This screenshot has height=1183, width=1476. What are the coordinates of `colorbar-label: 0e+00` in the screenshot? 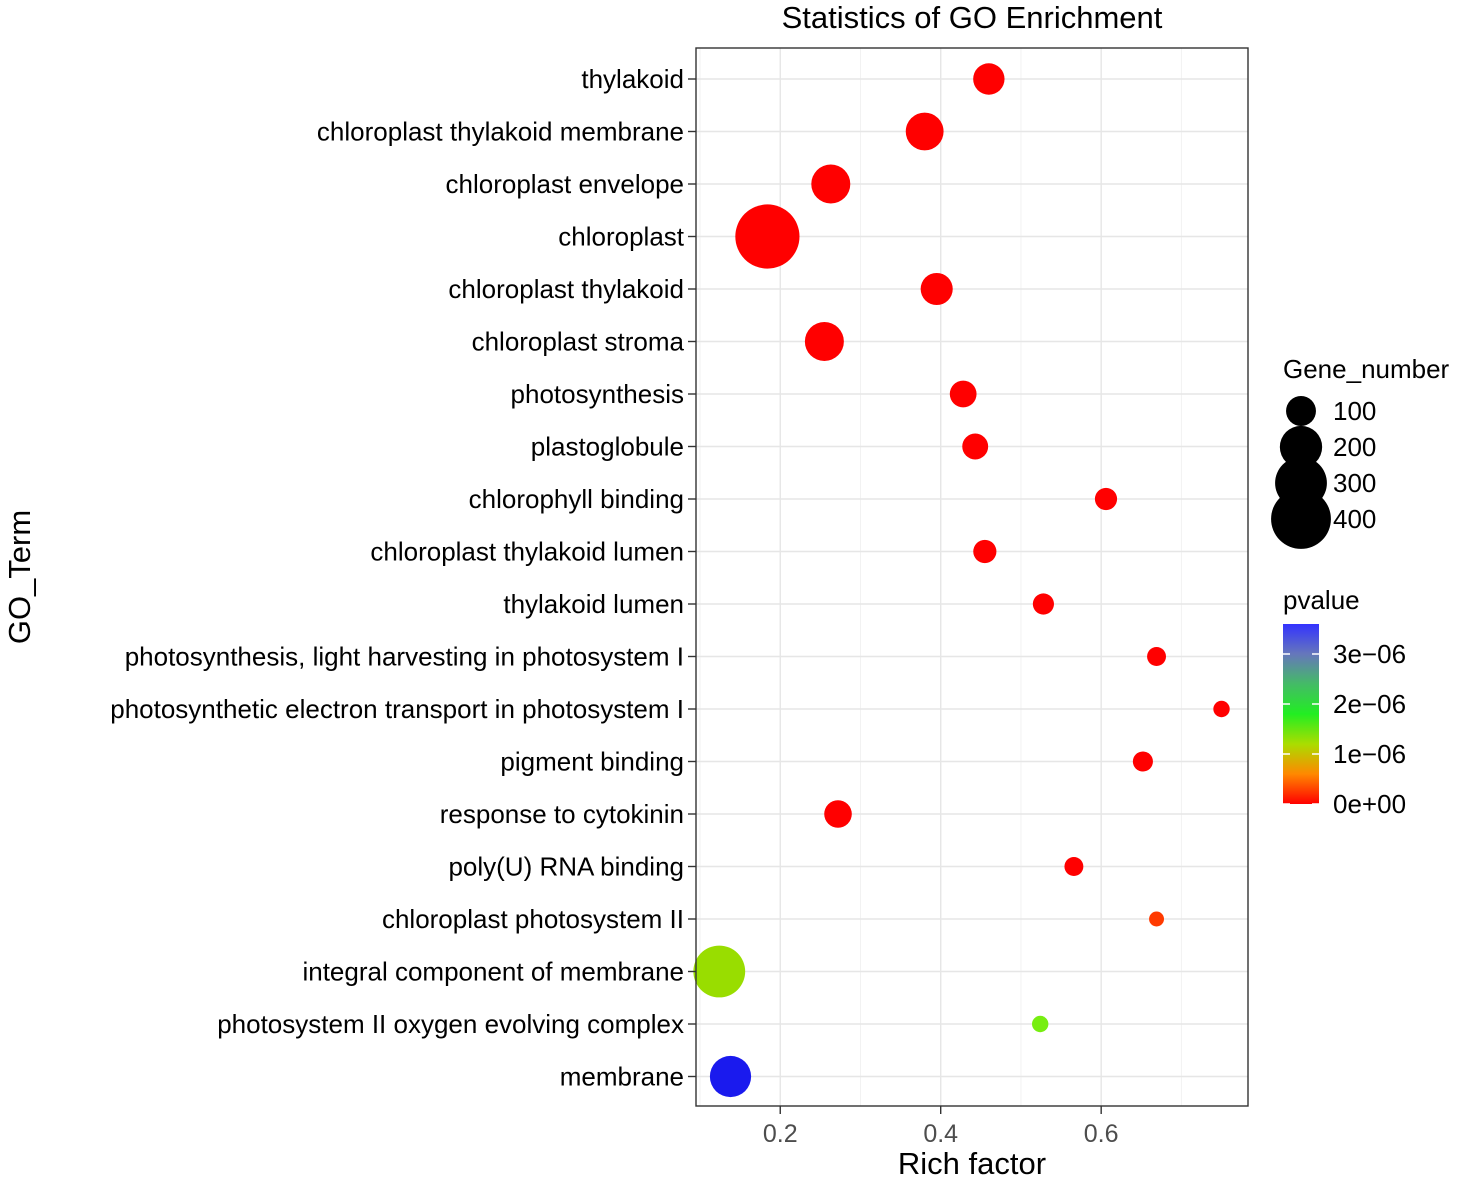 It's located at (1369, 804).